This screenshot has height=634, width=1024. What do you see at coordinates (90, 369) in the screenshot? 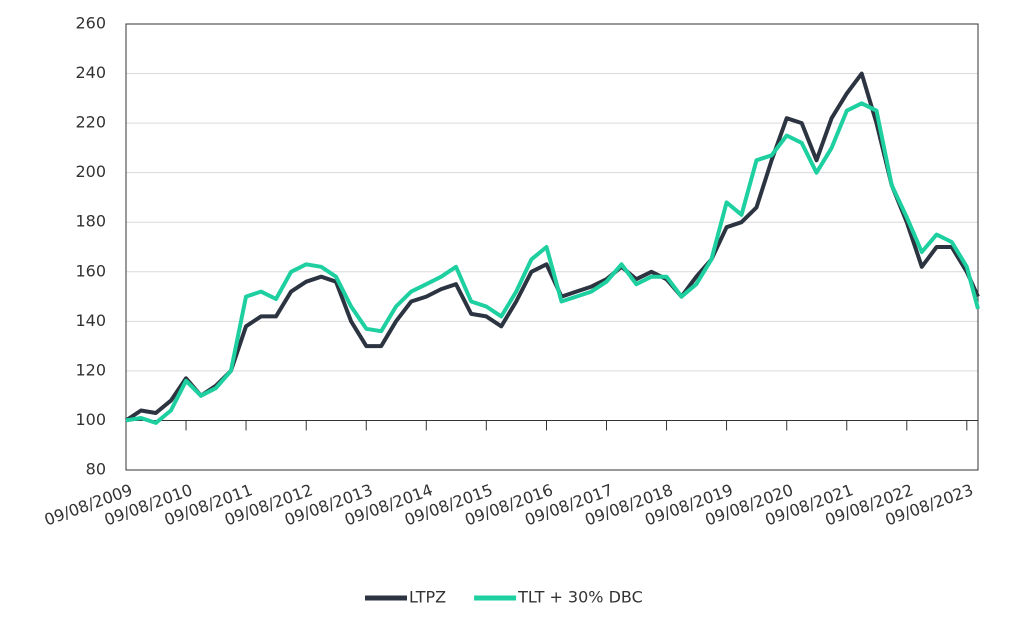
I see `y-tick-label: 120` at bounding box center [90, 369].